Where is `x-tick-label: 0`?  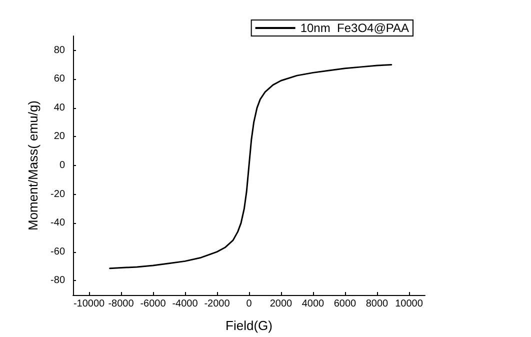
x-tick-label: 0 is located at coordinates (249, 304).